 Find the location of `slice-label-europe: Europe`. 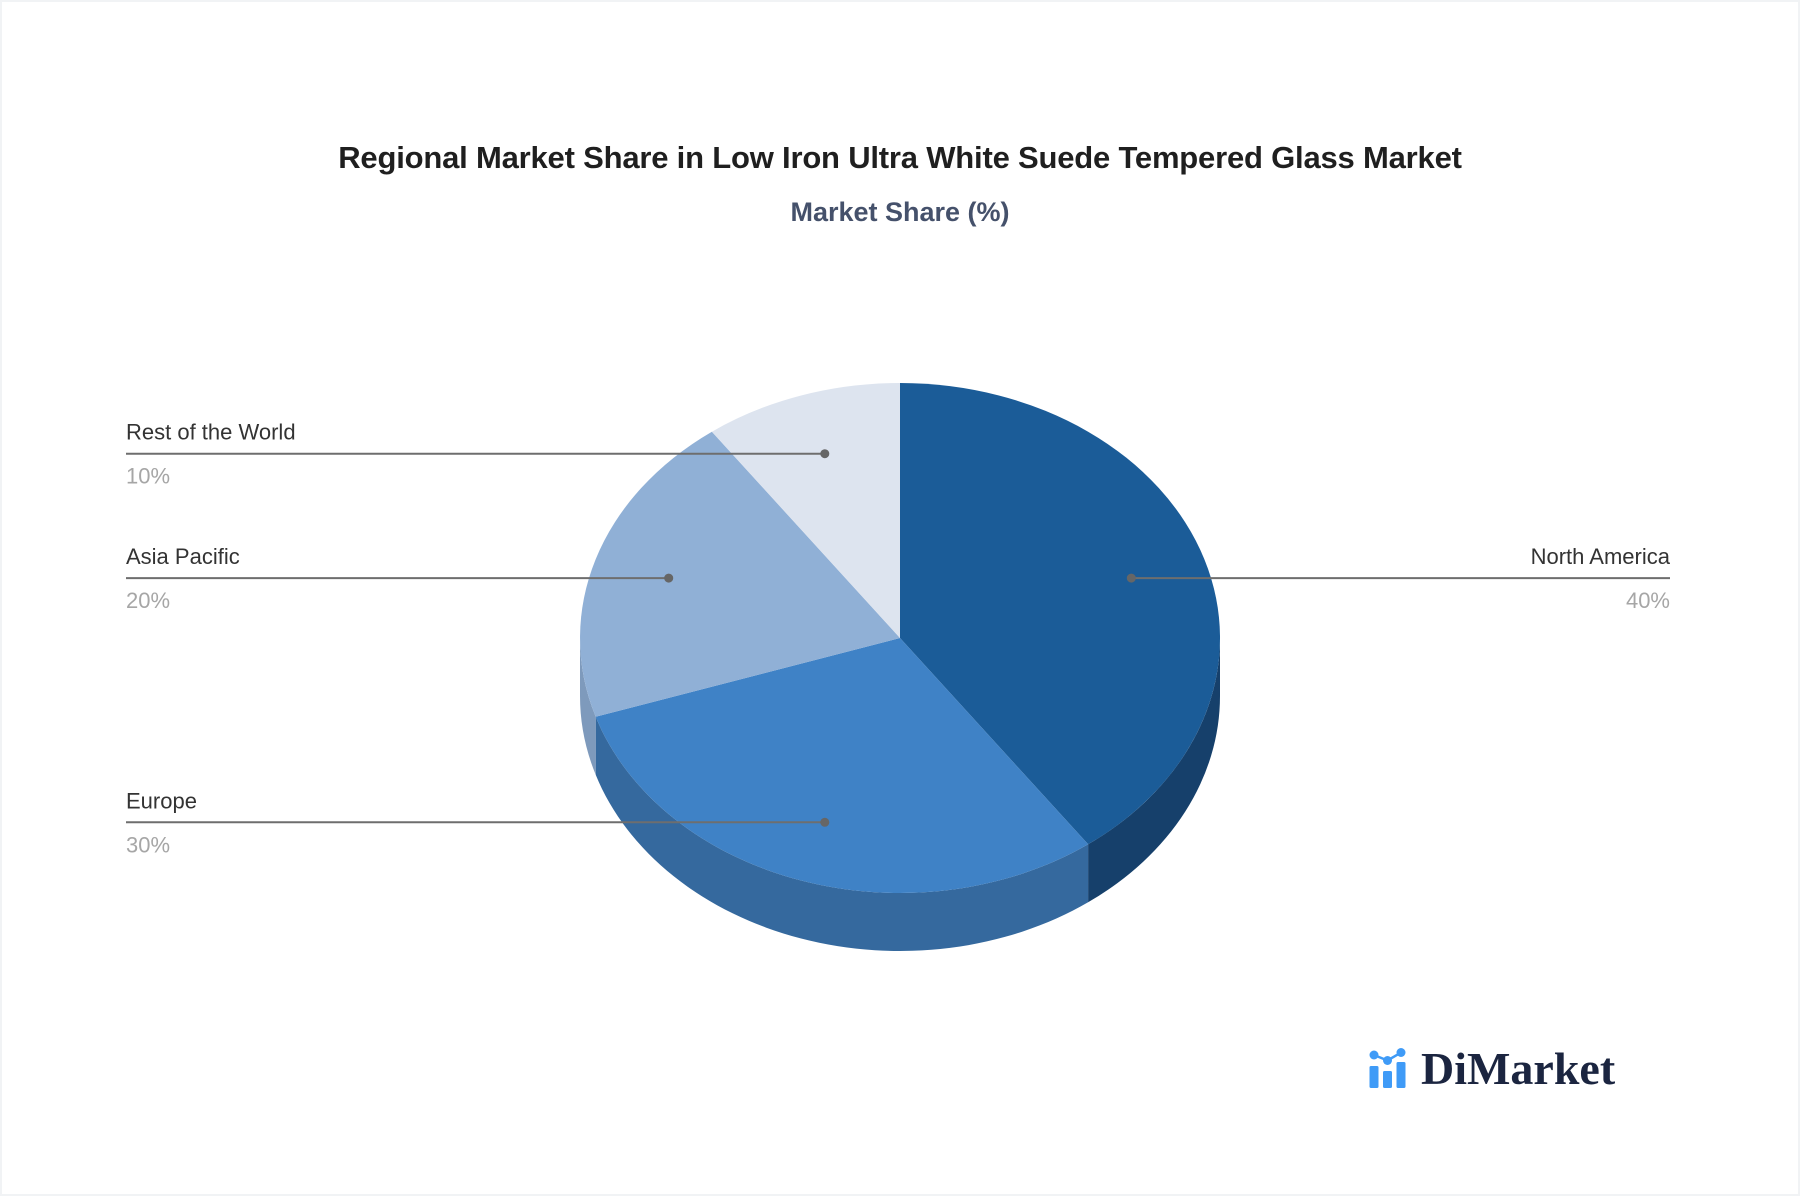

slice-label-europe: Europe is located at coordinates (161, 800).